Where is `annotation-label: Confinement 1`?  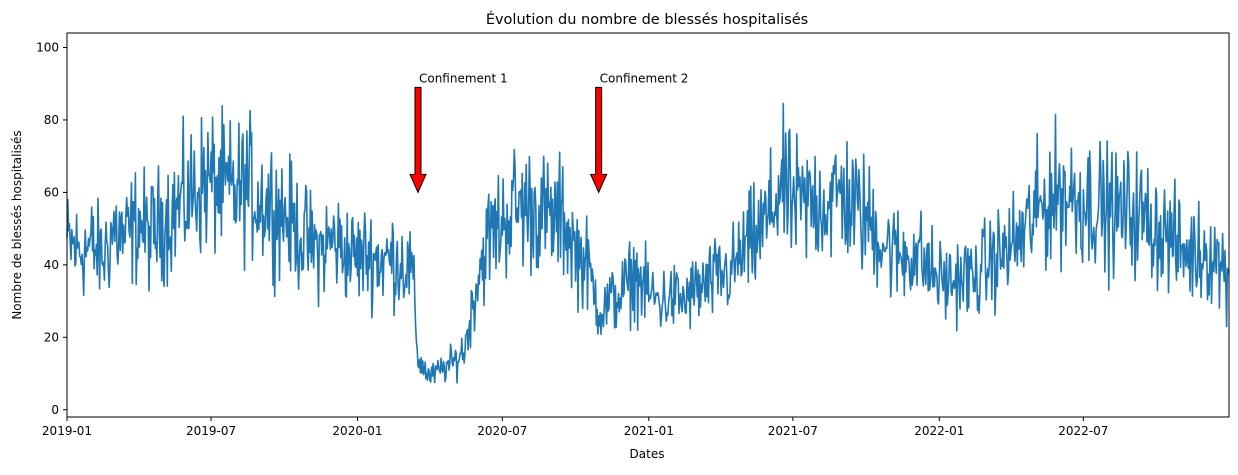
annotation-label: Confinement 1 is located at coordinates (463, 78).